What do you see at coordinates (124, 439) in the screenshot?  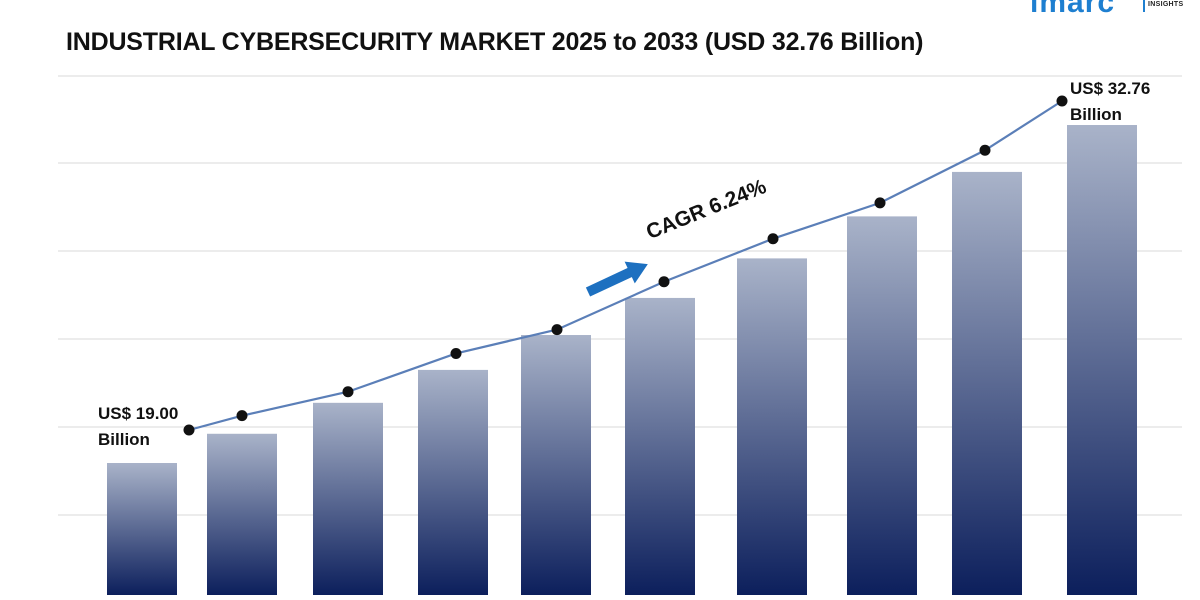 I see `start-value-unit: Billion` at bounding box center [124, 439].